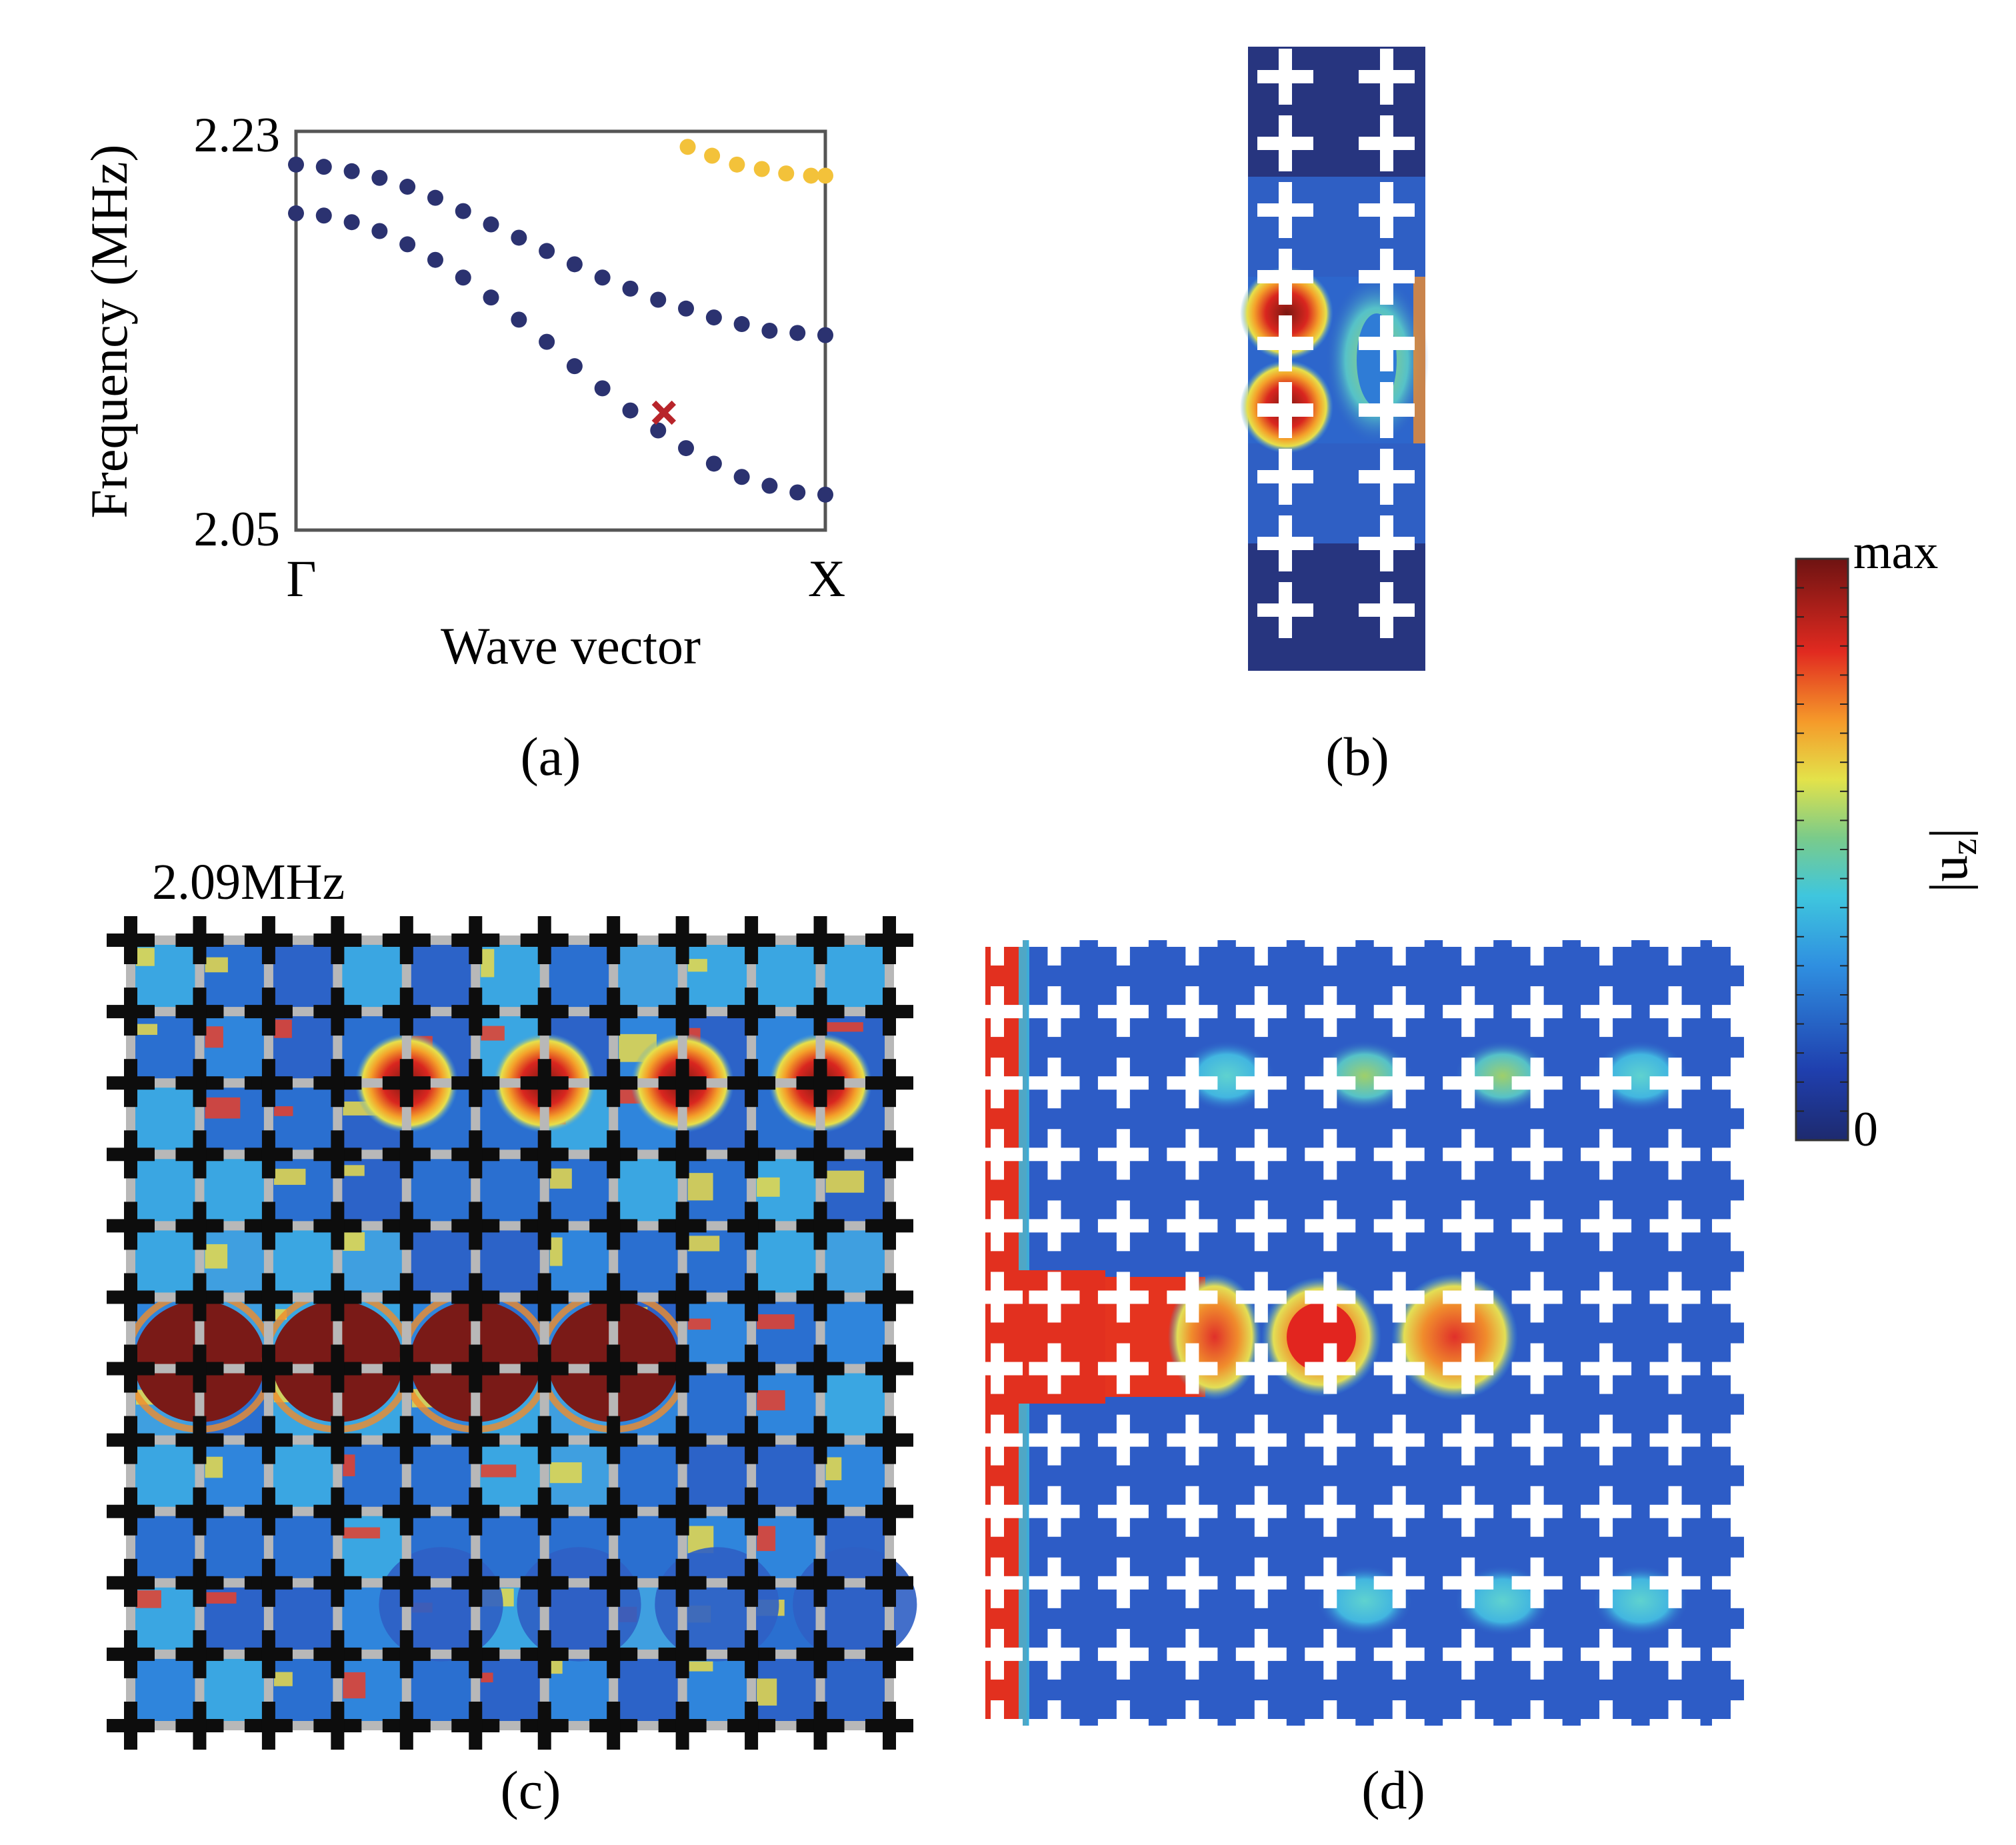  Describe the element at coordinates (1364, 1076) in the screenshot. I see `resonator-mode-top` at that location.